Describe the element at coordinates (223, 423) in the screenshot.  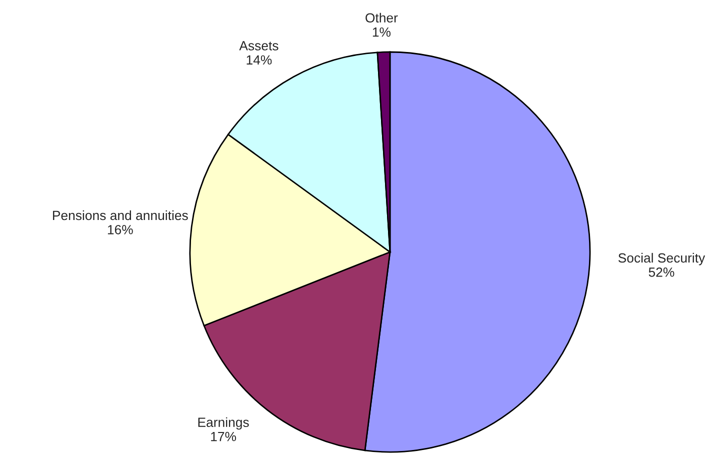
I see `slice-label: Earnings` at that location.